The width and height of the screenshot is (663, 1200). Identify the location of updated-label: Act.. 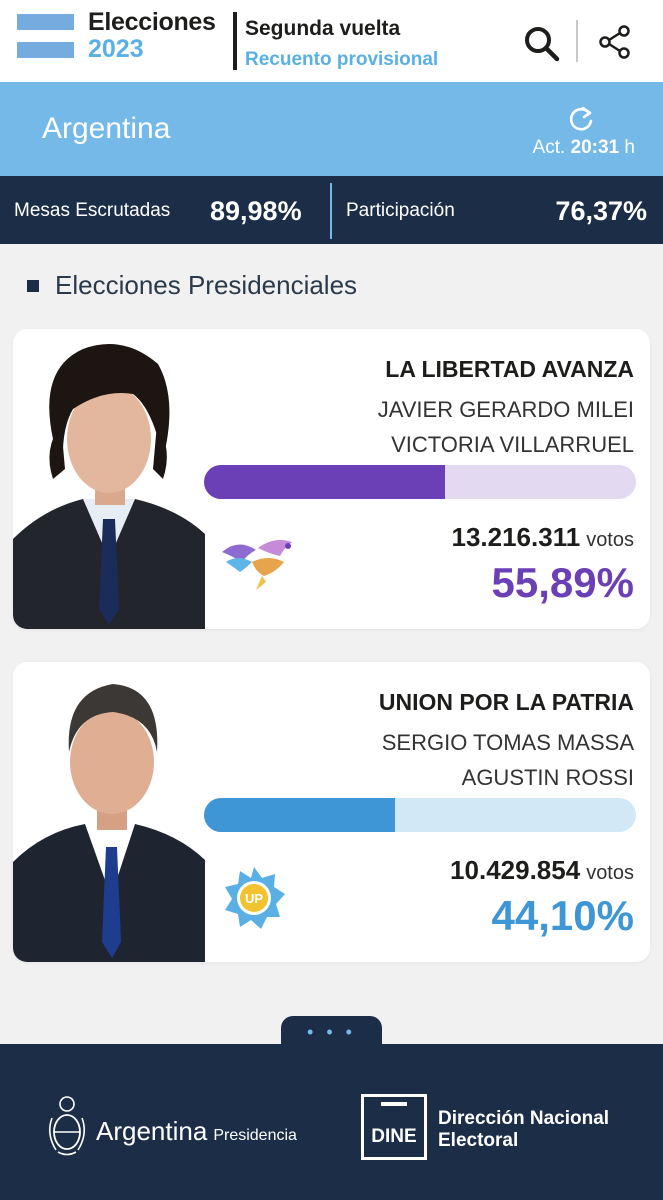
(549, 147).